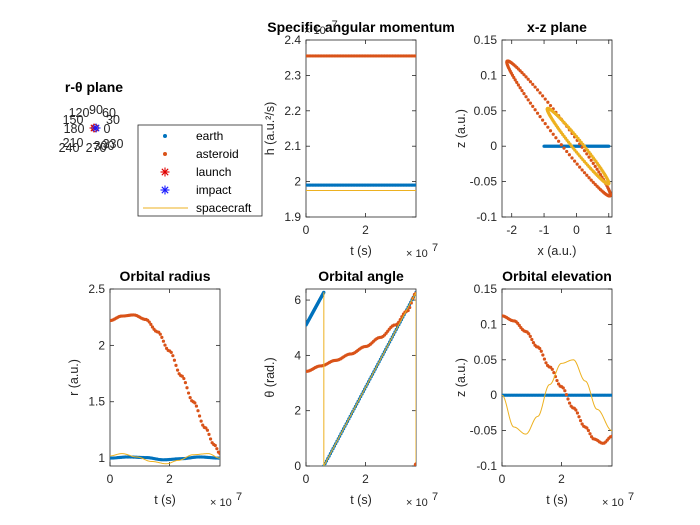 The image size is (700, 525). Describe the element at coordinates (73, 120) in the screenshot. I see `polar-angle-label: 150` at that location.